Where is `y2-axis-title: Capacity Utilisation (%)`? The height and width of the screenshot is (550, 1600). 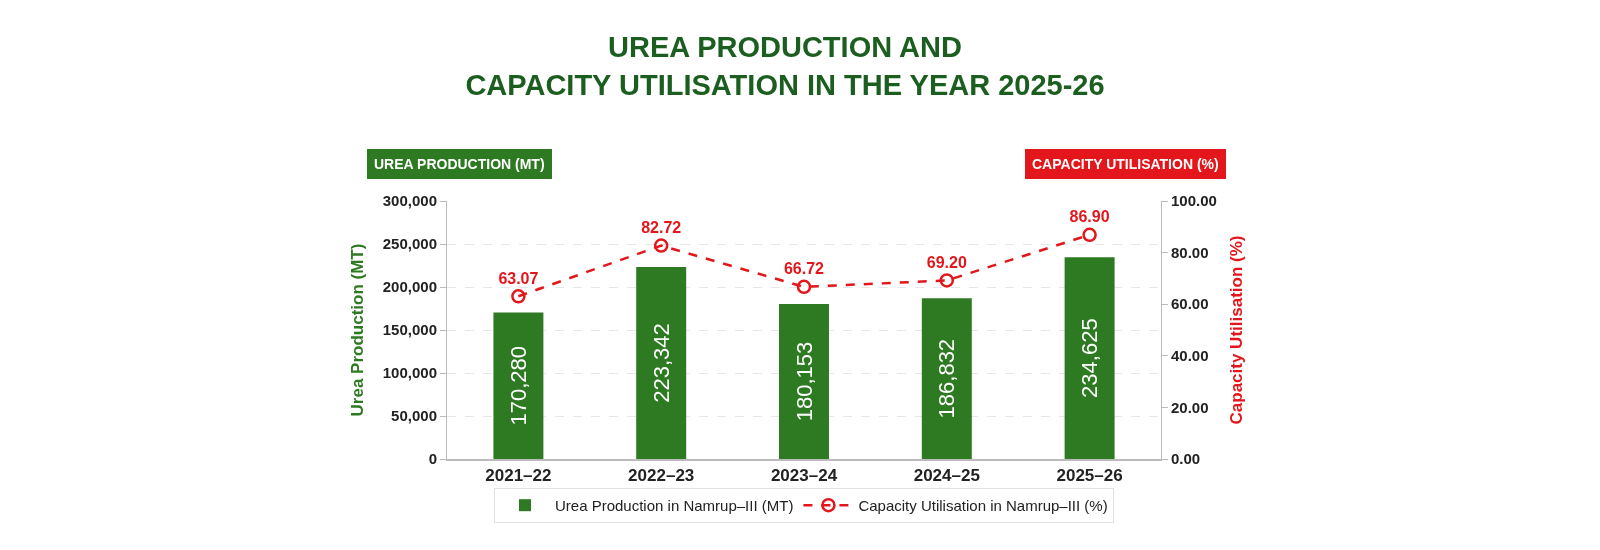 y2-axis-title: Capacity Utilisation (%) is located at coordinates (1237, 330).